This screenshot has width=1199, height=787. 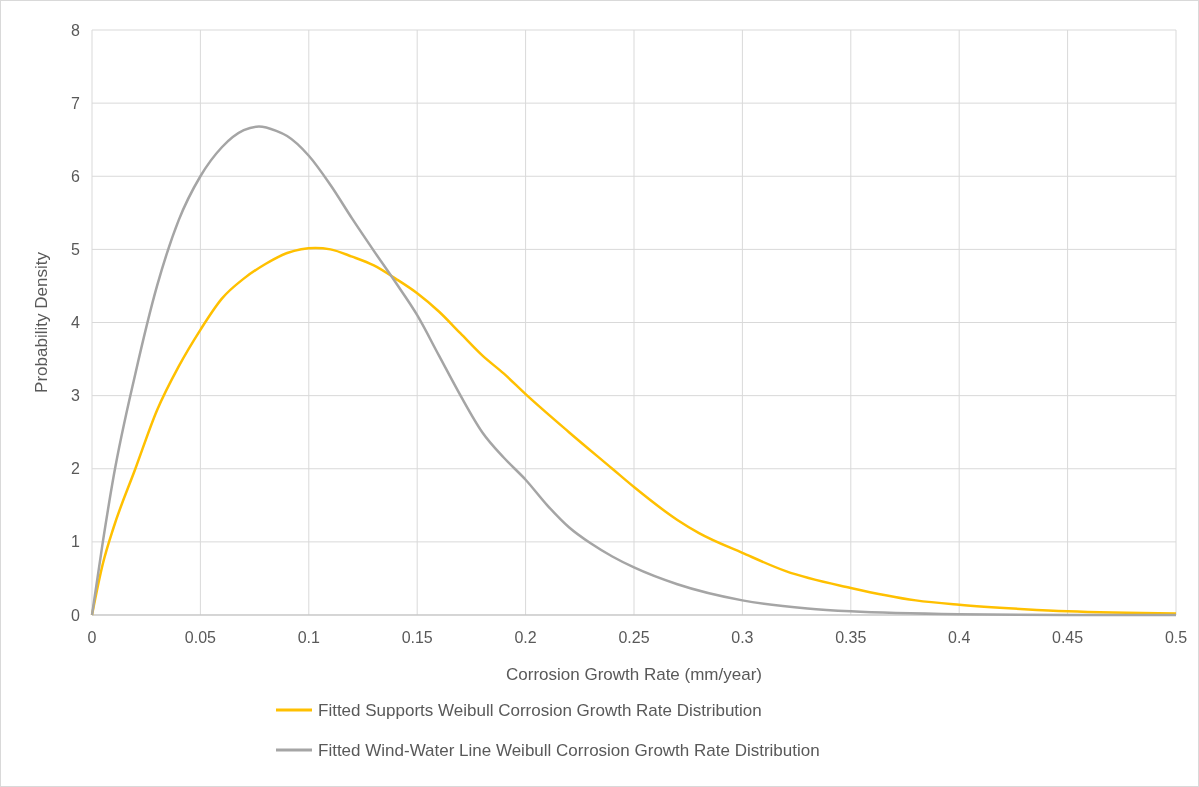 I want to click on y-tick-label: 1, so click(x=76, y=542).